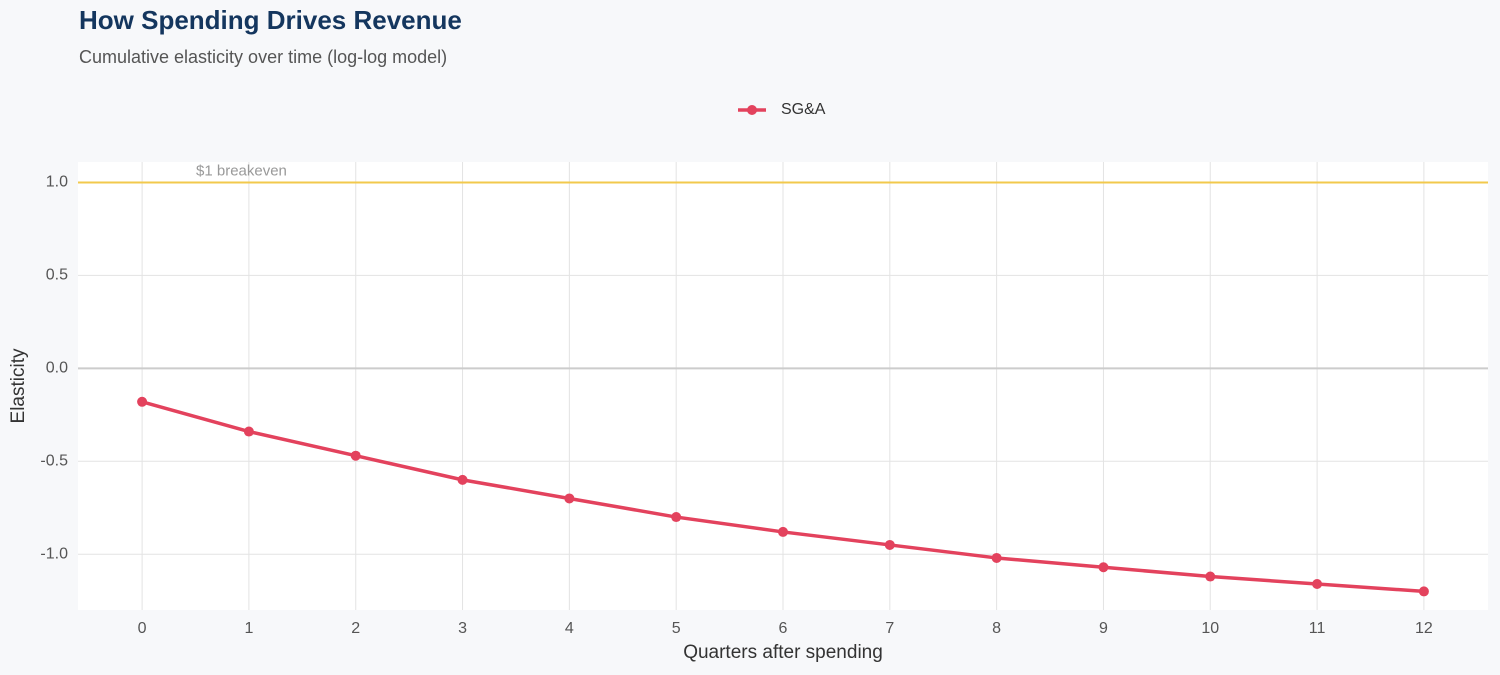  Describe the element at coordinates (241, 170) in the screenshot. I see `reference-label: $1 breakeven` at that location.